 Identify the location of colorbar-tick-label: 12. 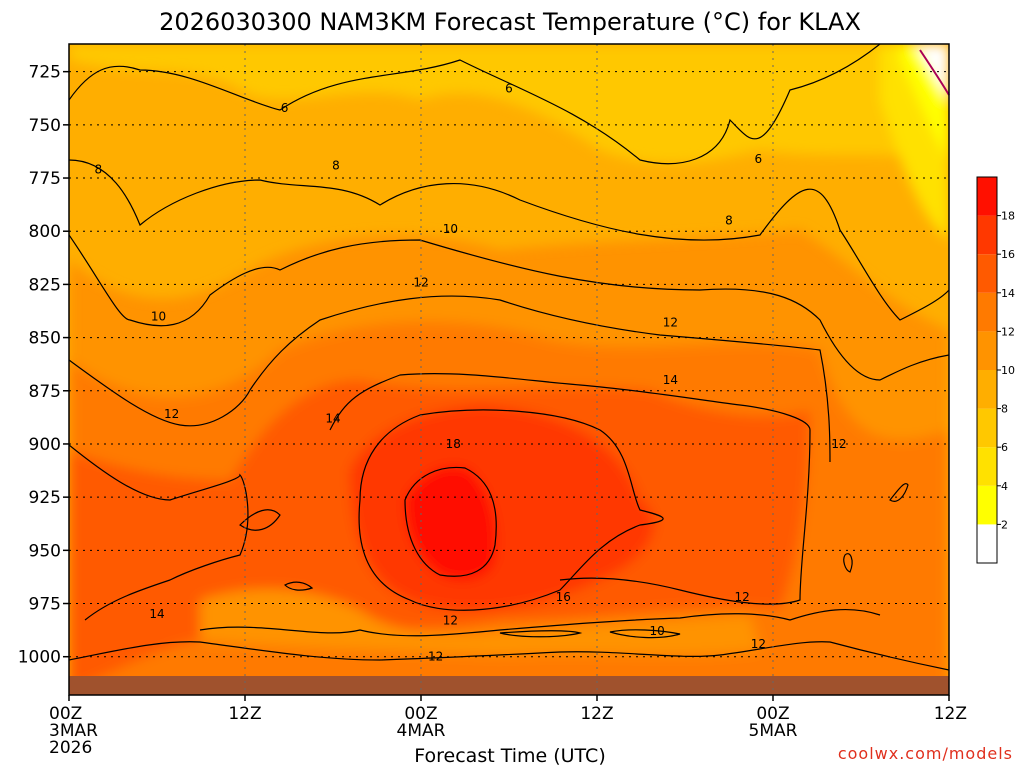
(1008, 331).